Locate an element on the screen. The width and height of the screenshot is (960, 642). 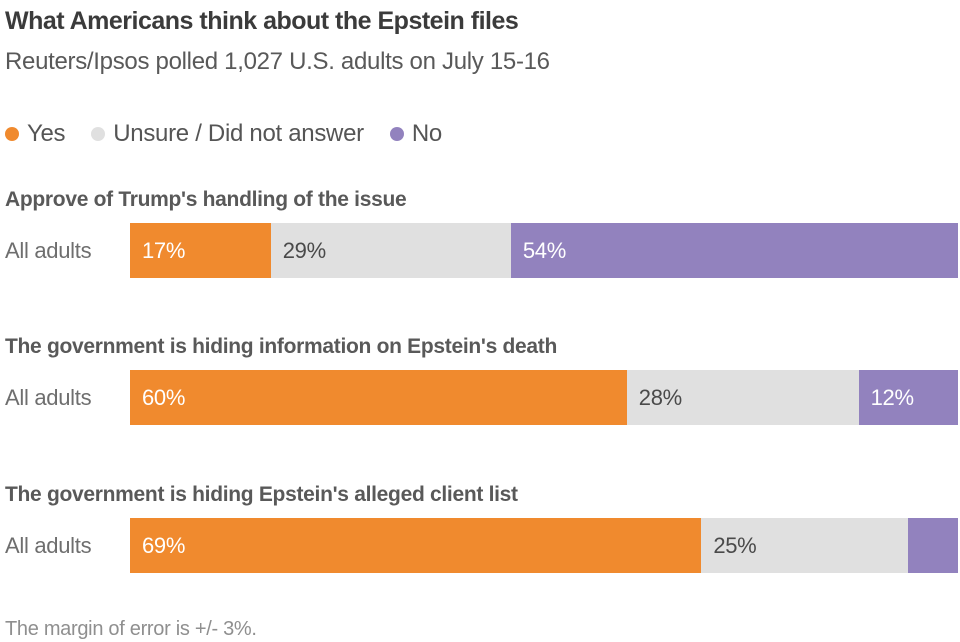
bar-row: All adults 17% 29% 54% is located at coordinates (481, 250).